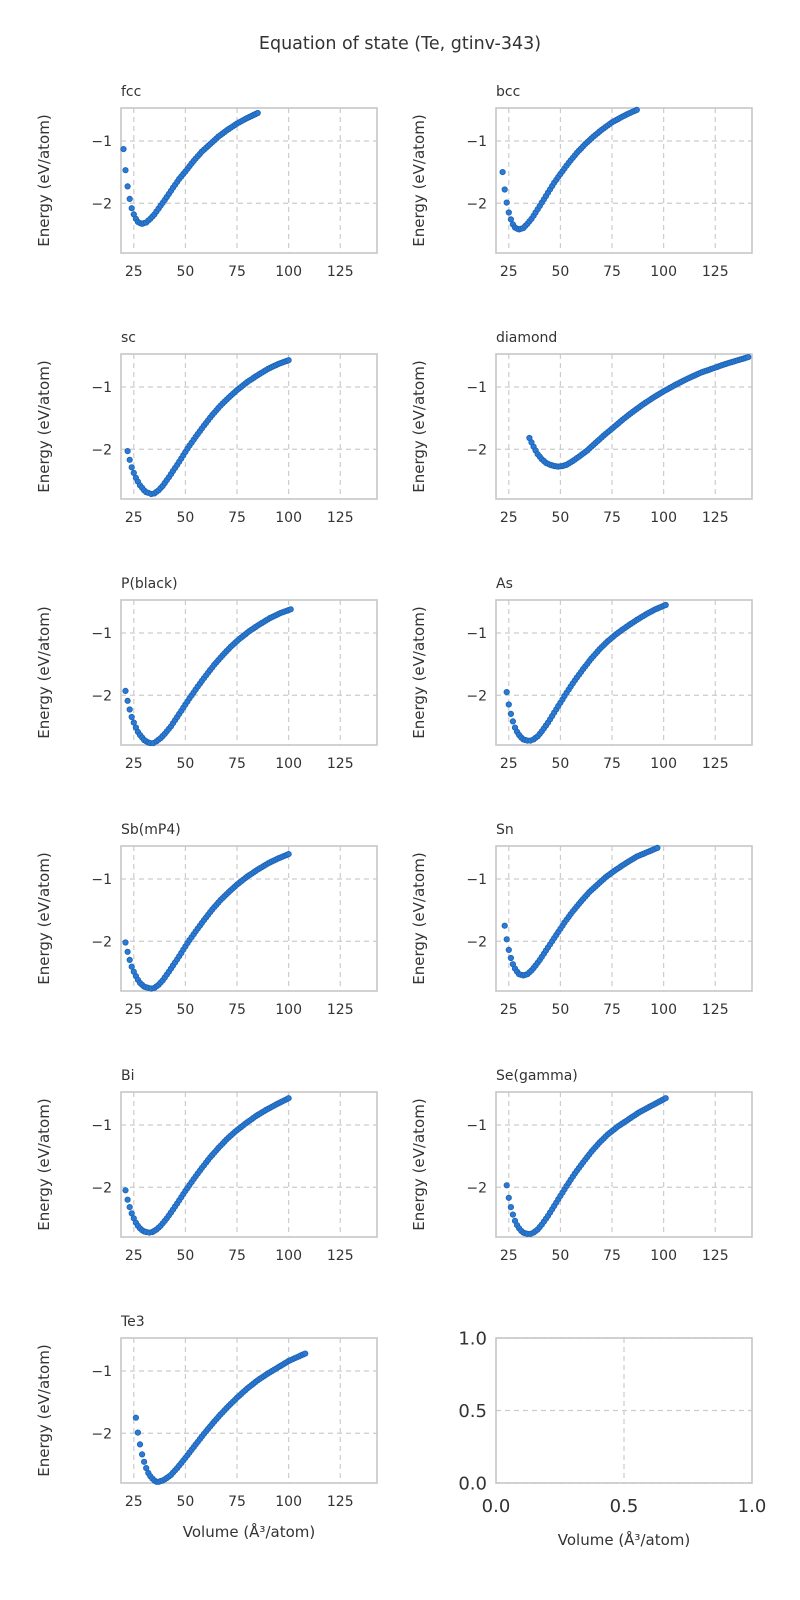  I want to click on subplot-As: As 25 50 75 100 125 −1 −2 Energy (eV/atom), so click(581, 674).